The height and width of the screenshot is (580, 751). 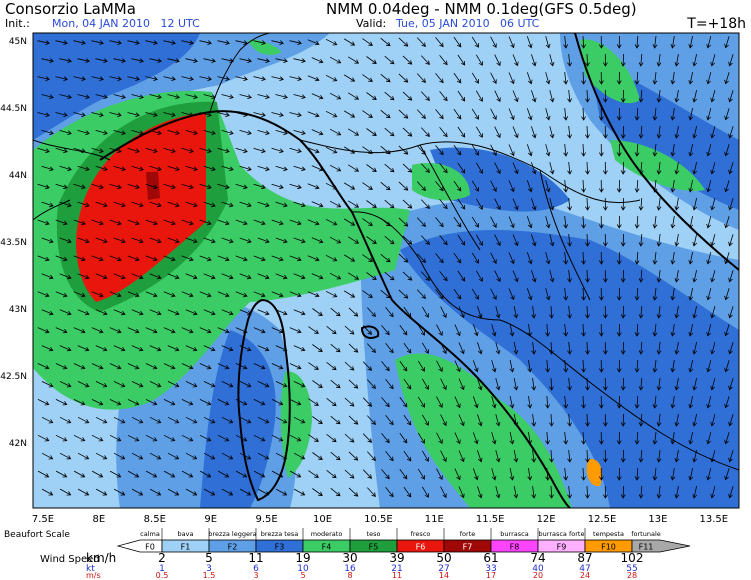 What do you see at coordinates (646, 547) in the screenshot?
I see `scale-code: F11` at bounding box center [646, 547].